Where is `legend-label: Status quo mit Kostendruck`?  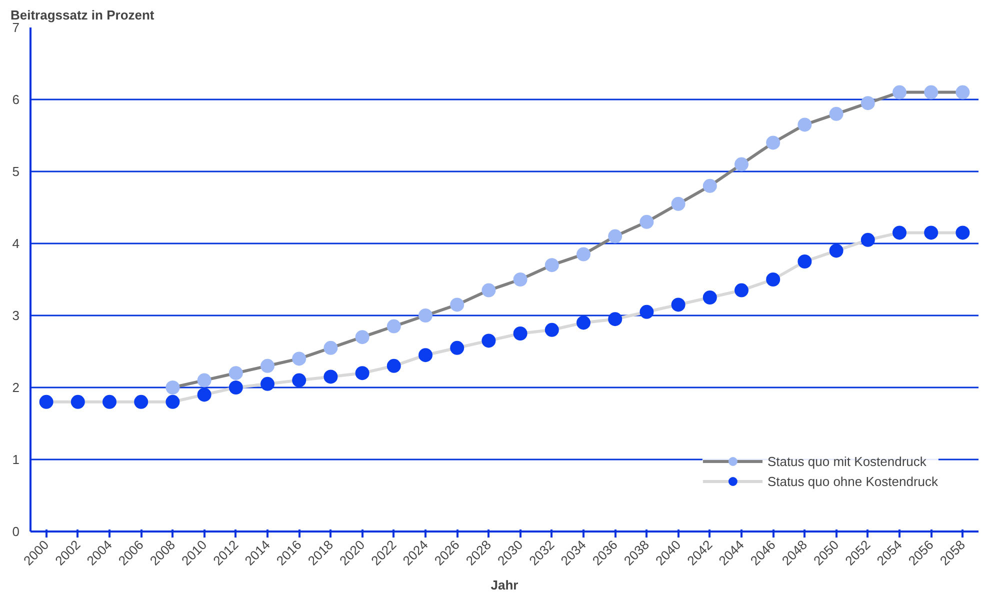 legend-label: Status quo mit Kostendruck is located at coordinates (846, 461).